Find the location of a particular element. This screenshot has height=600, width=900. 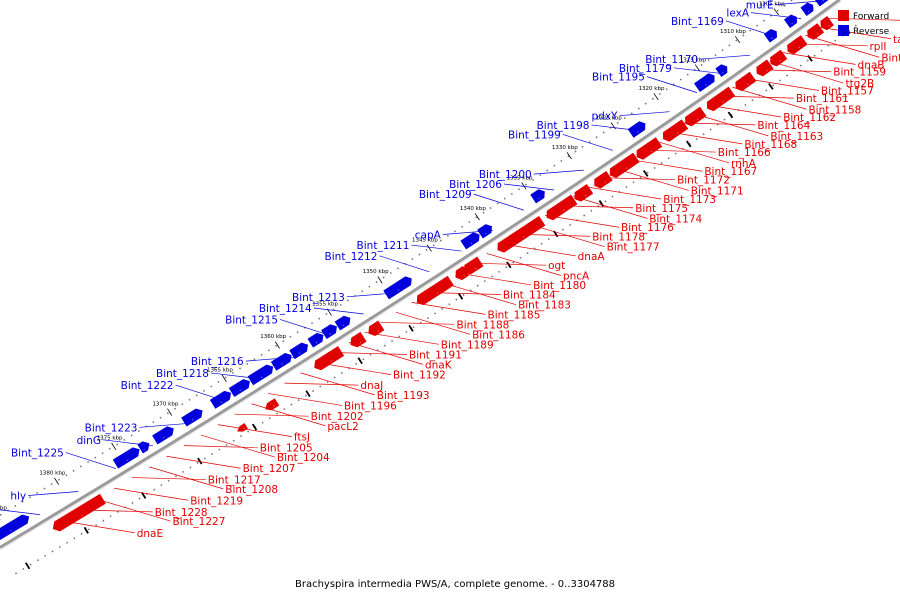

reverse-gene-label: Bint_1199 is located at coordinates (534, 135).